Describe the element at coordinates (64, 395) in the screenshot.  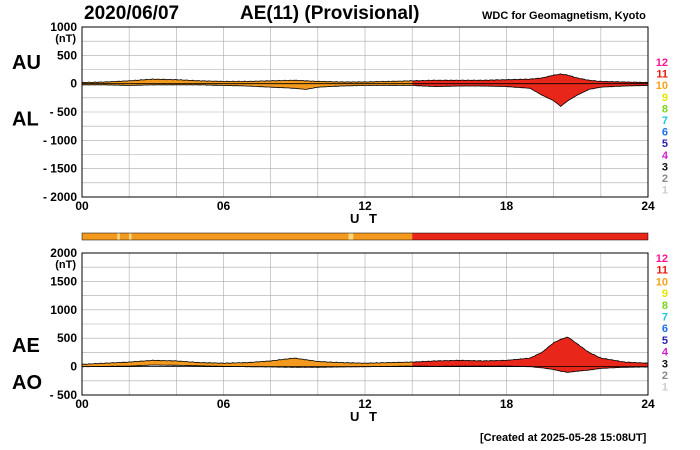
I see `panel2-y-tick-label: - 500` at that location.